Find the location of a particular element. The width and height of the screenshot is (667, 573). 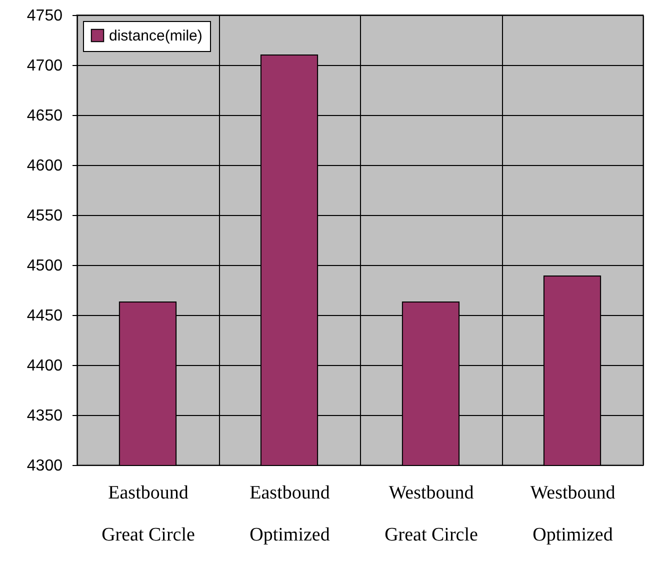

y-tick-label: 4700 is located at coordinates (44, 66).